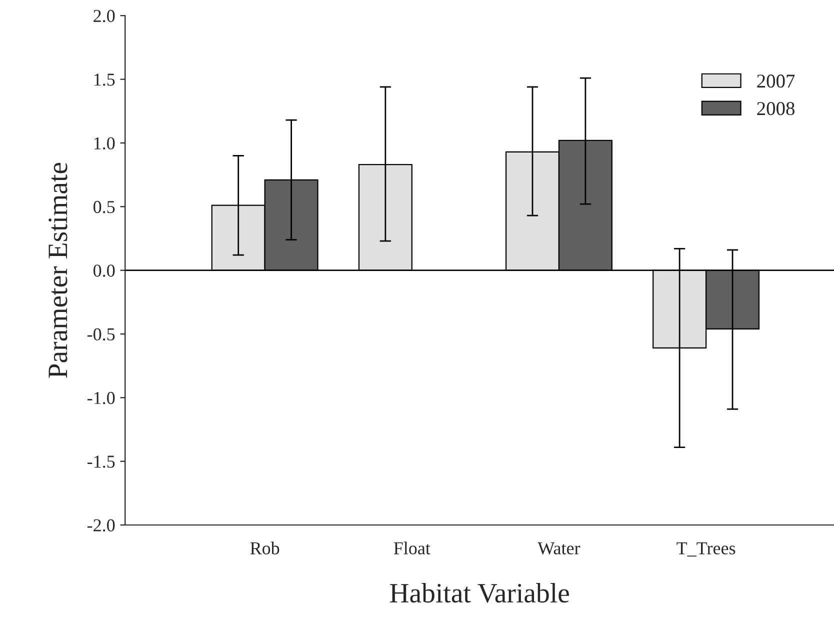 Image resolution: width=834 pixels, height=625 pixels. Describe the element at coordinates (412, 548) in the screenshot. I see `x-tick-label: Float` at that location.